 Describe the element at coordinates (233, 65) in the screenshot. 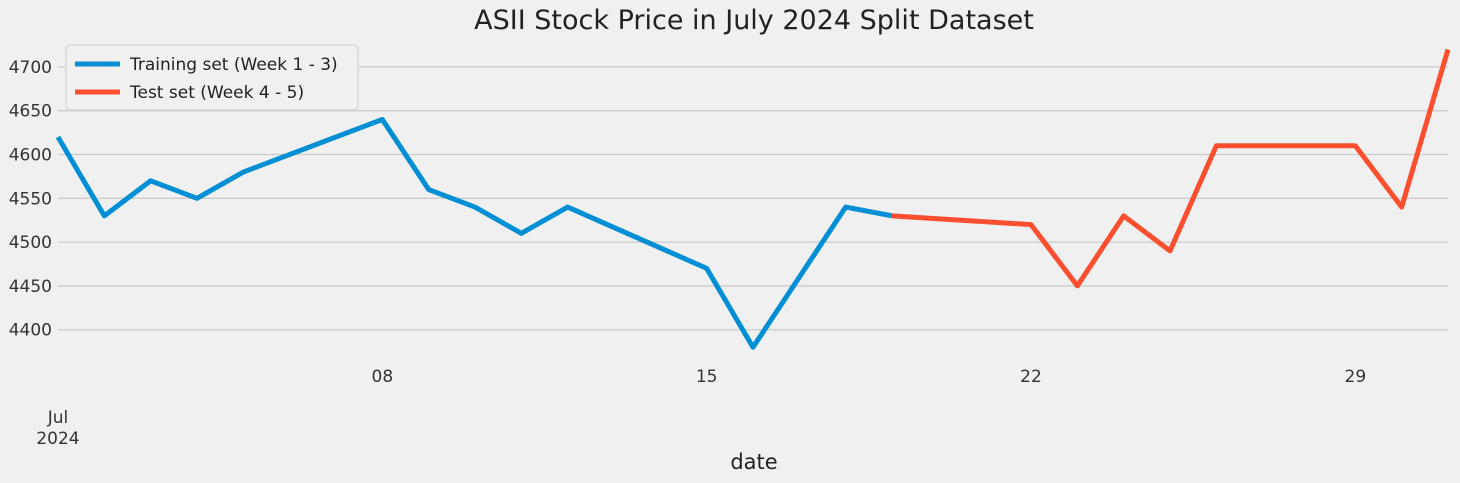

I see `legend-label-training: Training set (Week 1 - 3)` at that location.